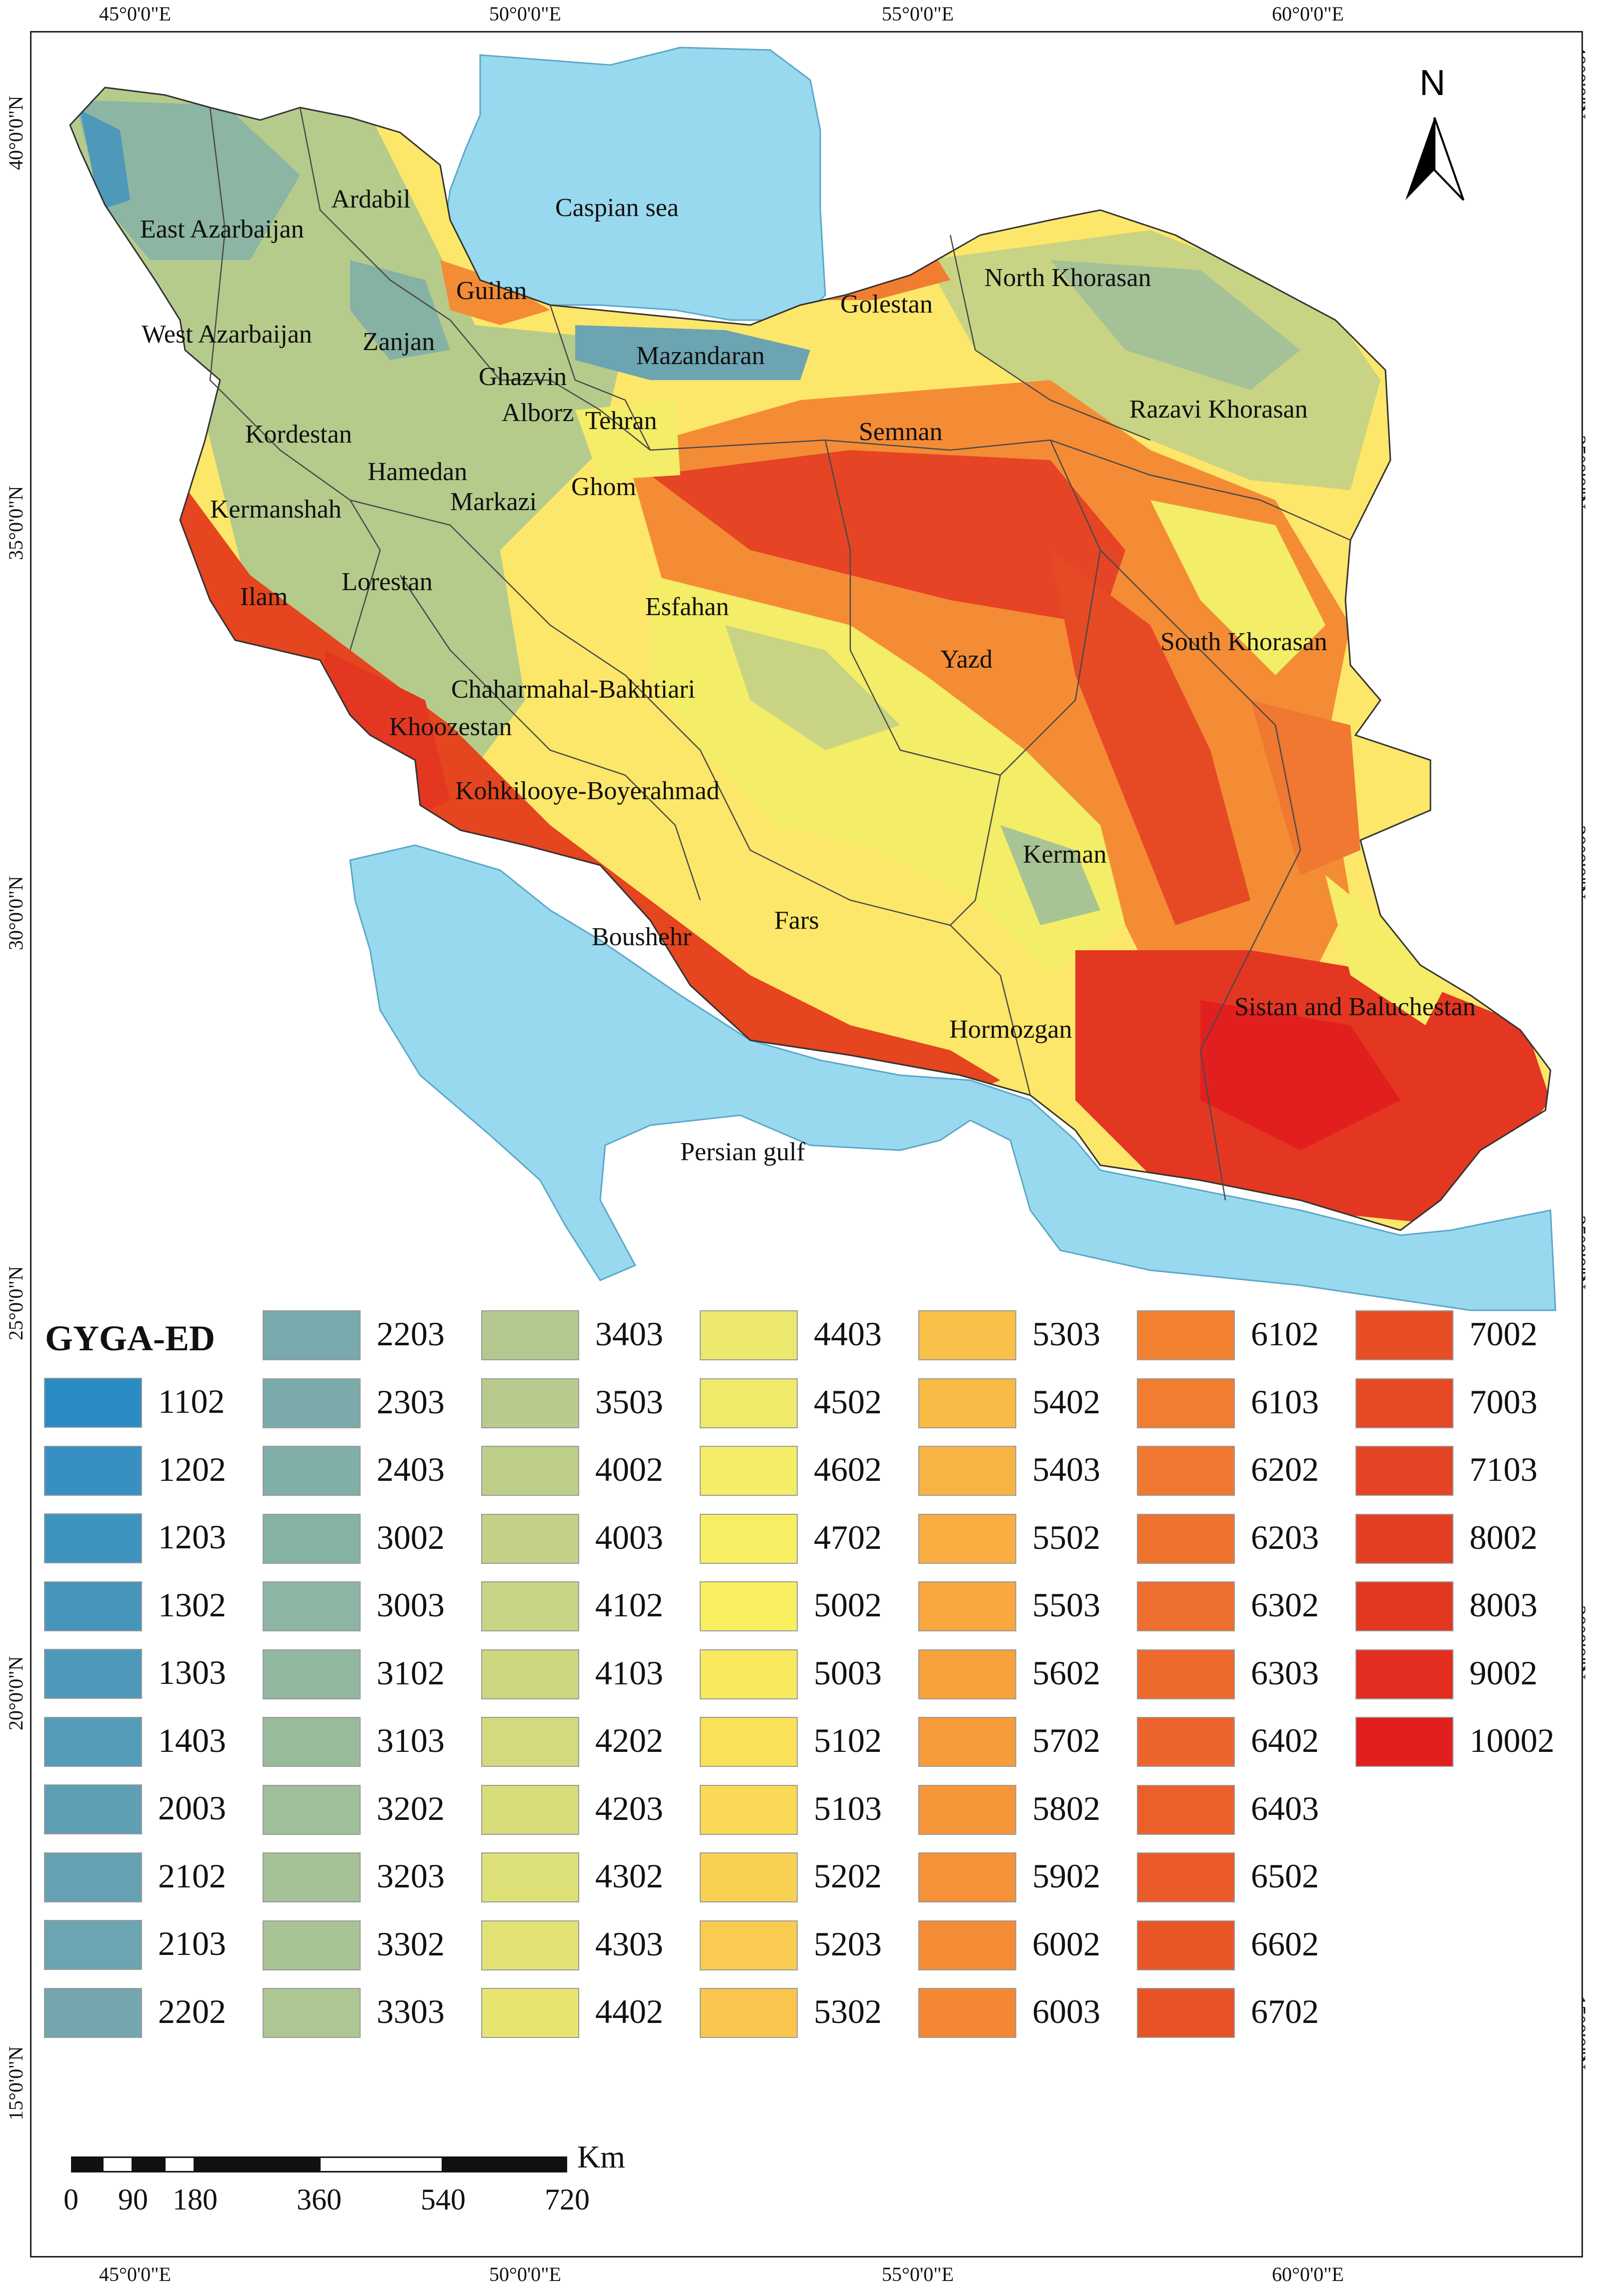 The image size is (1613, 2296). I want to click on legend-label: 9002, so click(1503, 1672).